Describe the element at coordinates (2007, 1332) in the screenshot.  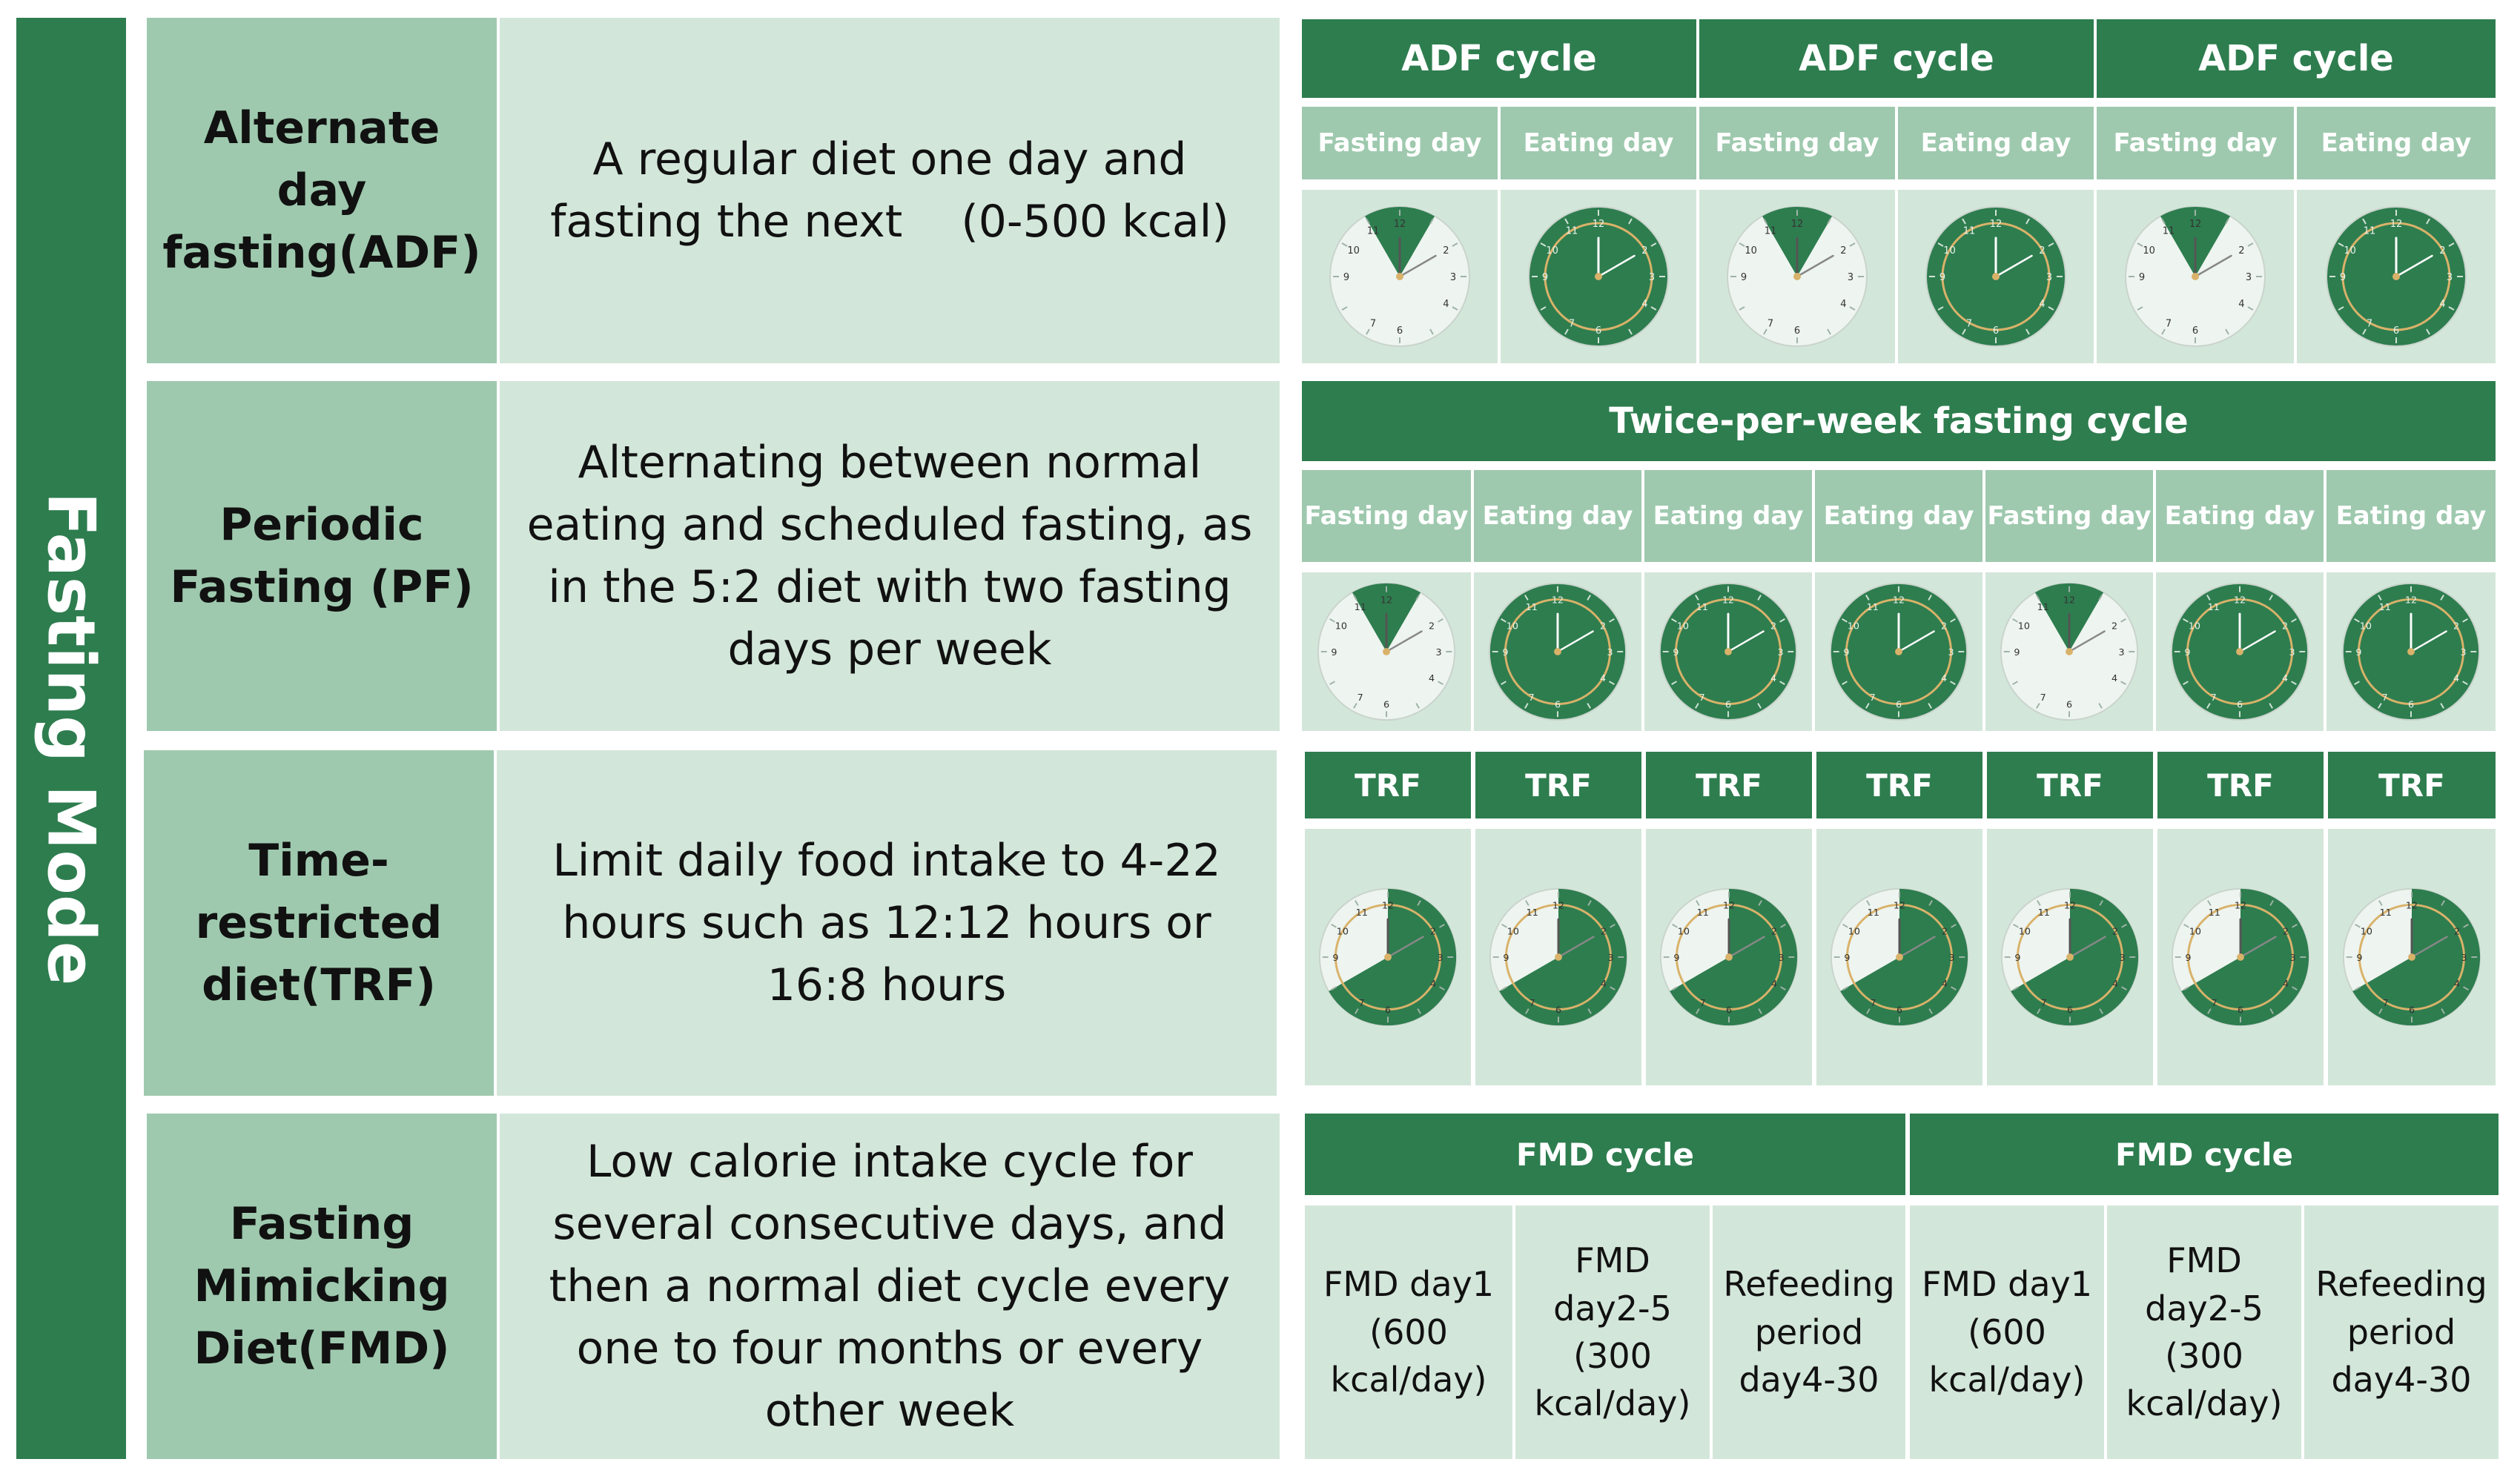
I see `fmd-cell: FMD day1 (600 kcal/day)` at that location.